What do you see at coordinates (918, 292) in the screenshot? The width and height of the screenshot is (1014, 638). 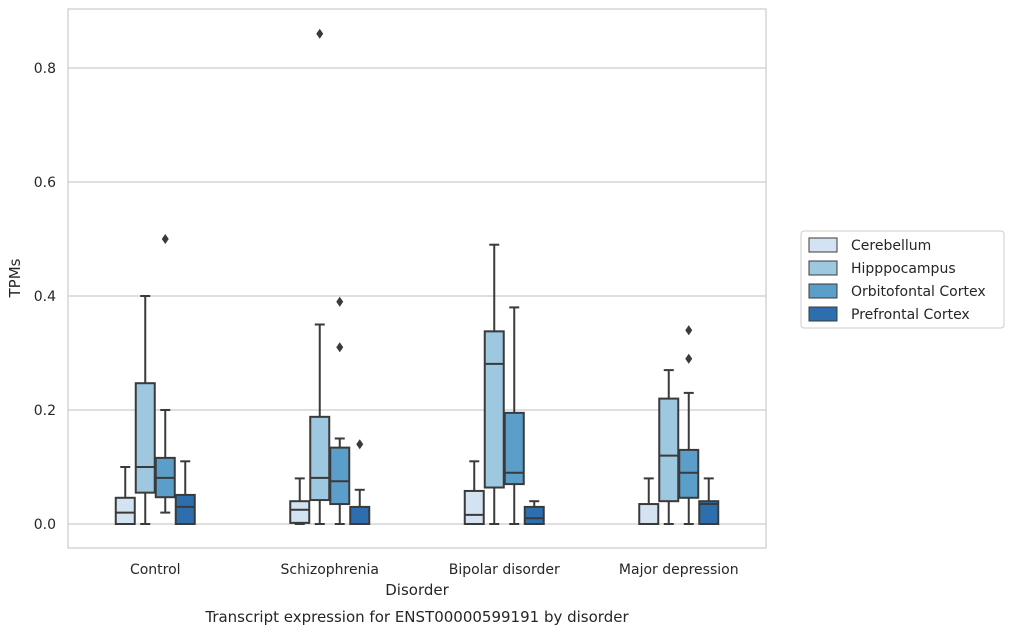 I see `legend-label: Orbitofontal Cortex` at bounding box center [918, 292].